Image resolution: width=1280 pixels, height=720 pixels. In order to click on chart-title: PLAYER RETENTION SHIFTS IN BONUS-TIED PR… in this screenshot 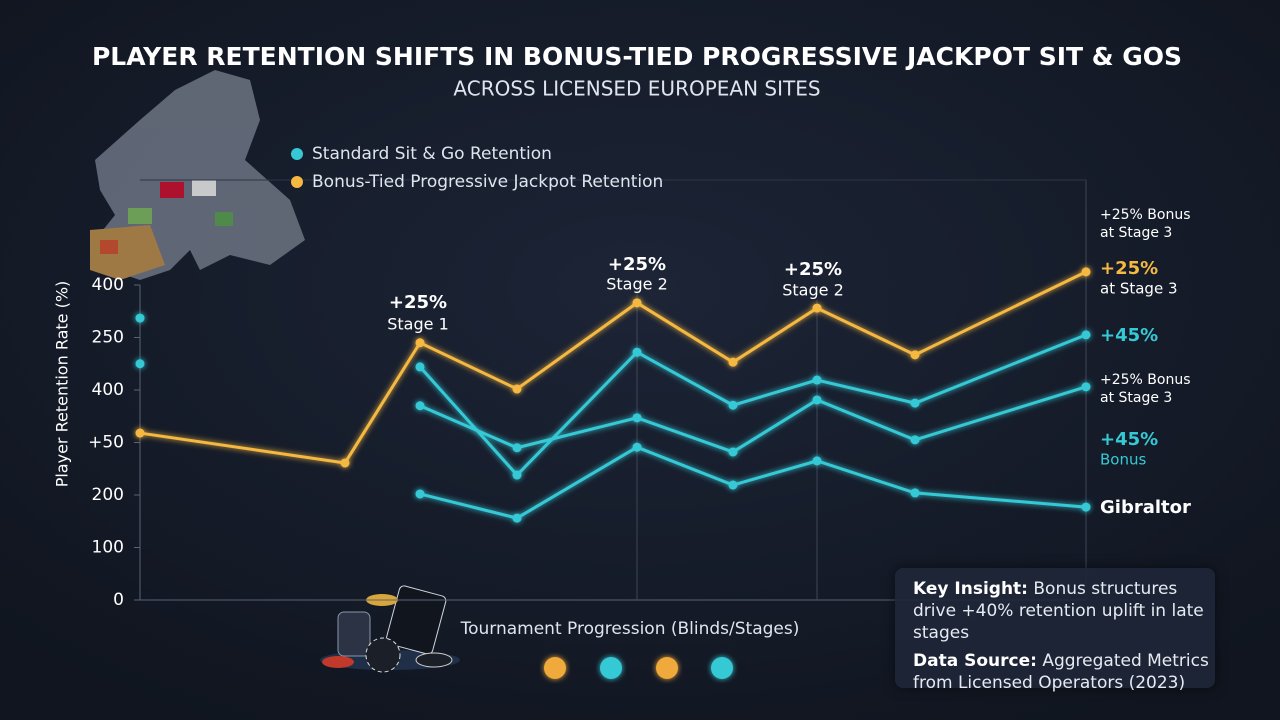, I will do `click(637, 56)`.